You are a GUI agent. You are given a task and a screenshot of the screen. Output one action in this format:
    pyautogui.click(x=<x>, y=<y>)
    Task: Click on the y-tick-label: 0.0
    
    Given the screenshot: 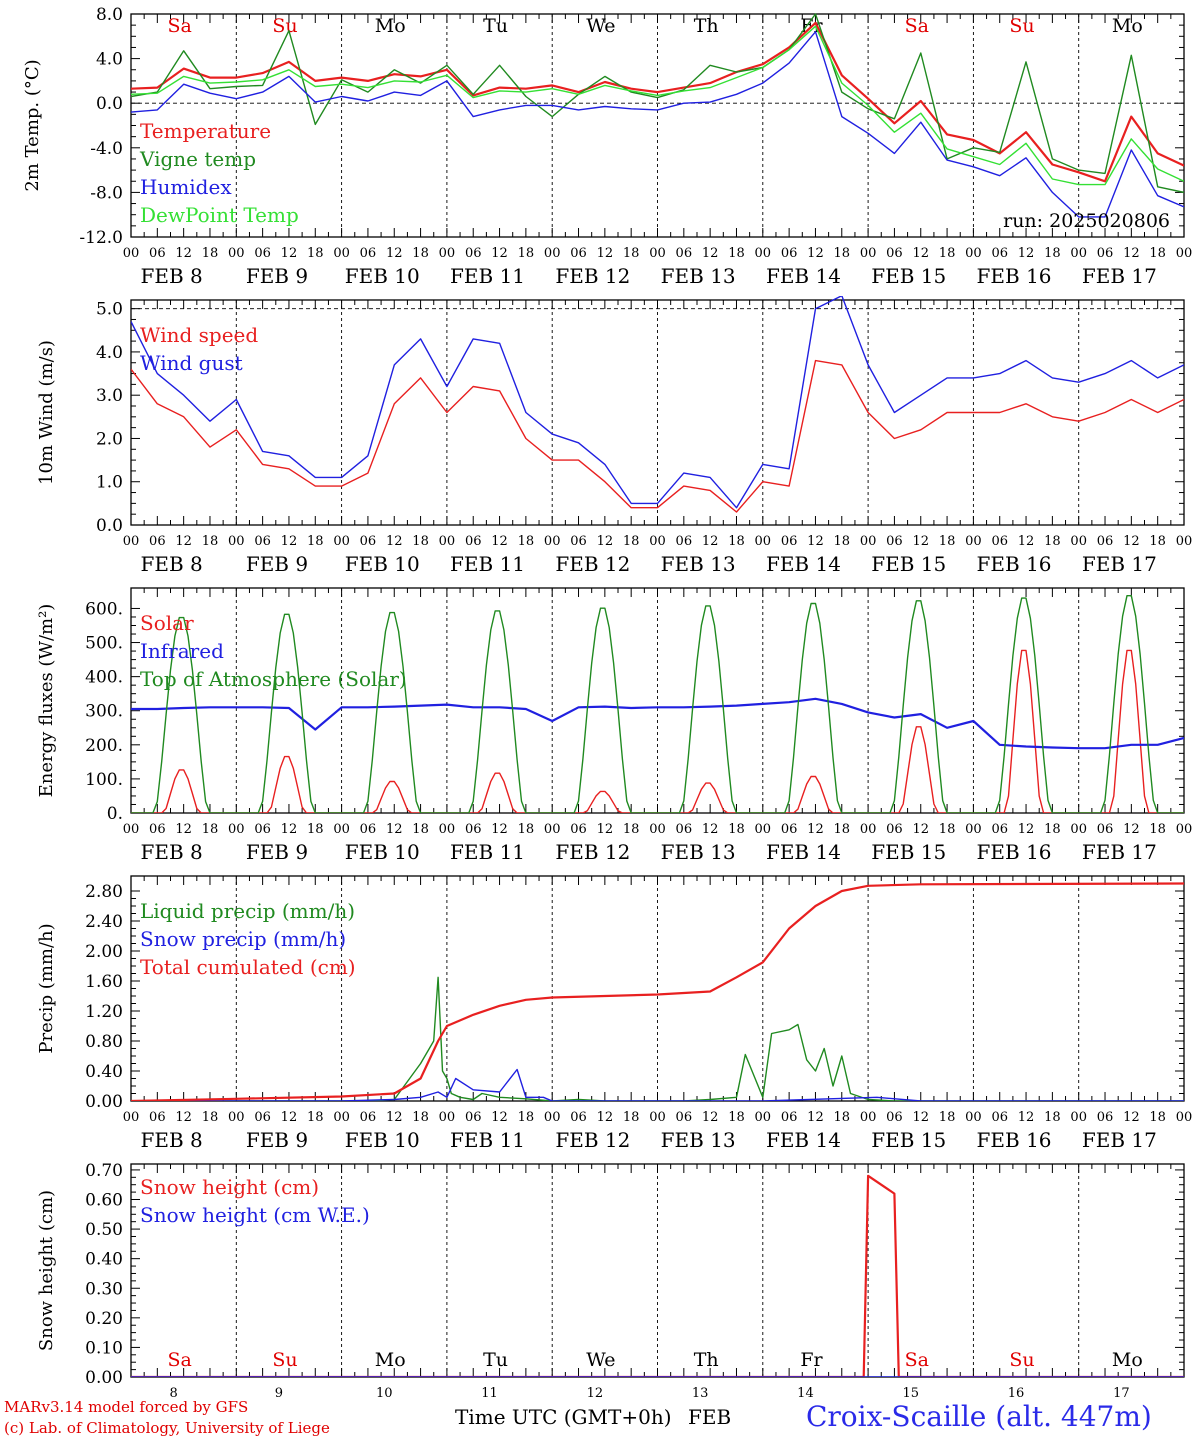 What is the action you would take?
    pyautogui.click(x=109, y=526)
    